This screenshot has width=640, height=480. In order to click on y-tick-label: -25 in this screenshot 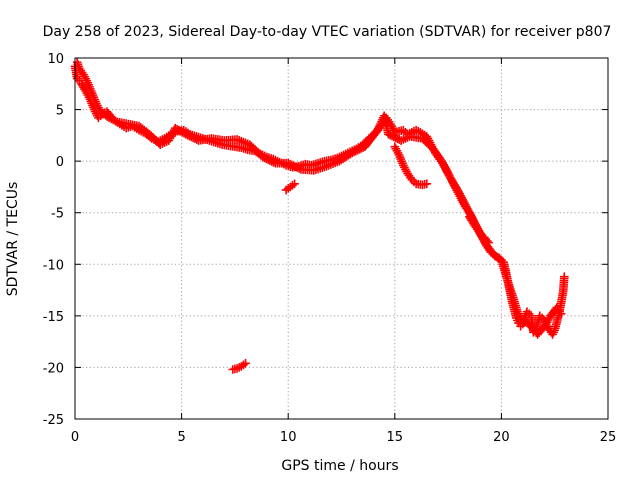, I will do `click(53, 420)`.